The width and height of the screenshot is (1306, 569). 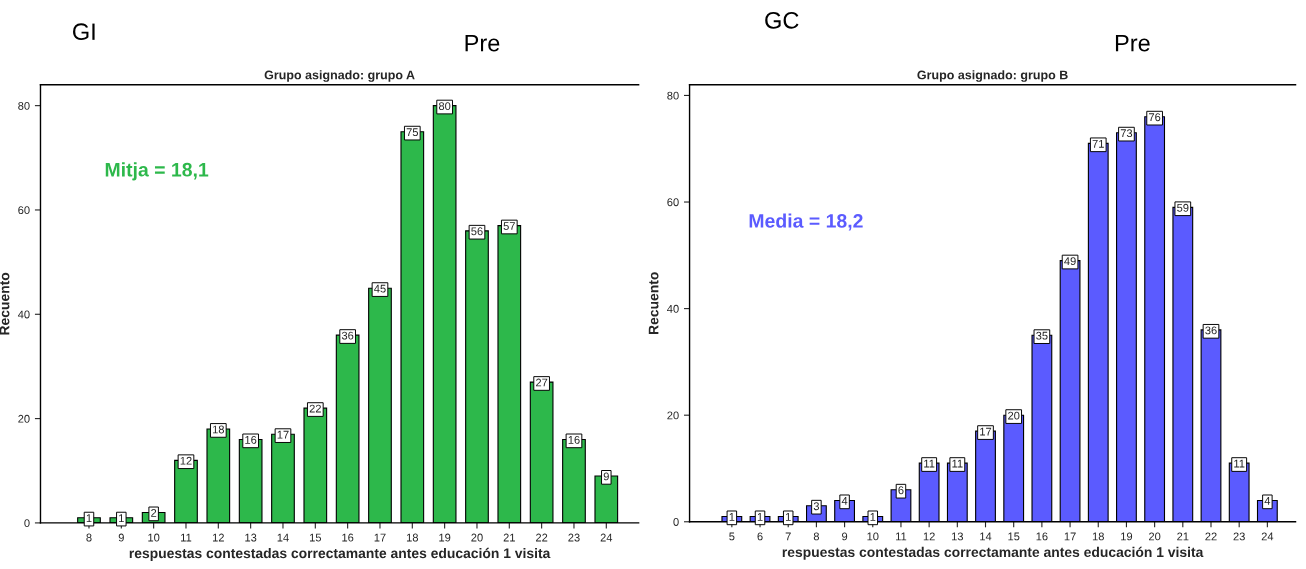 I want to click on text: GC, so click(x=782, y=20).